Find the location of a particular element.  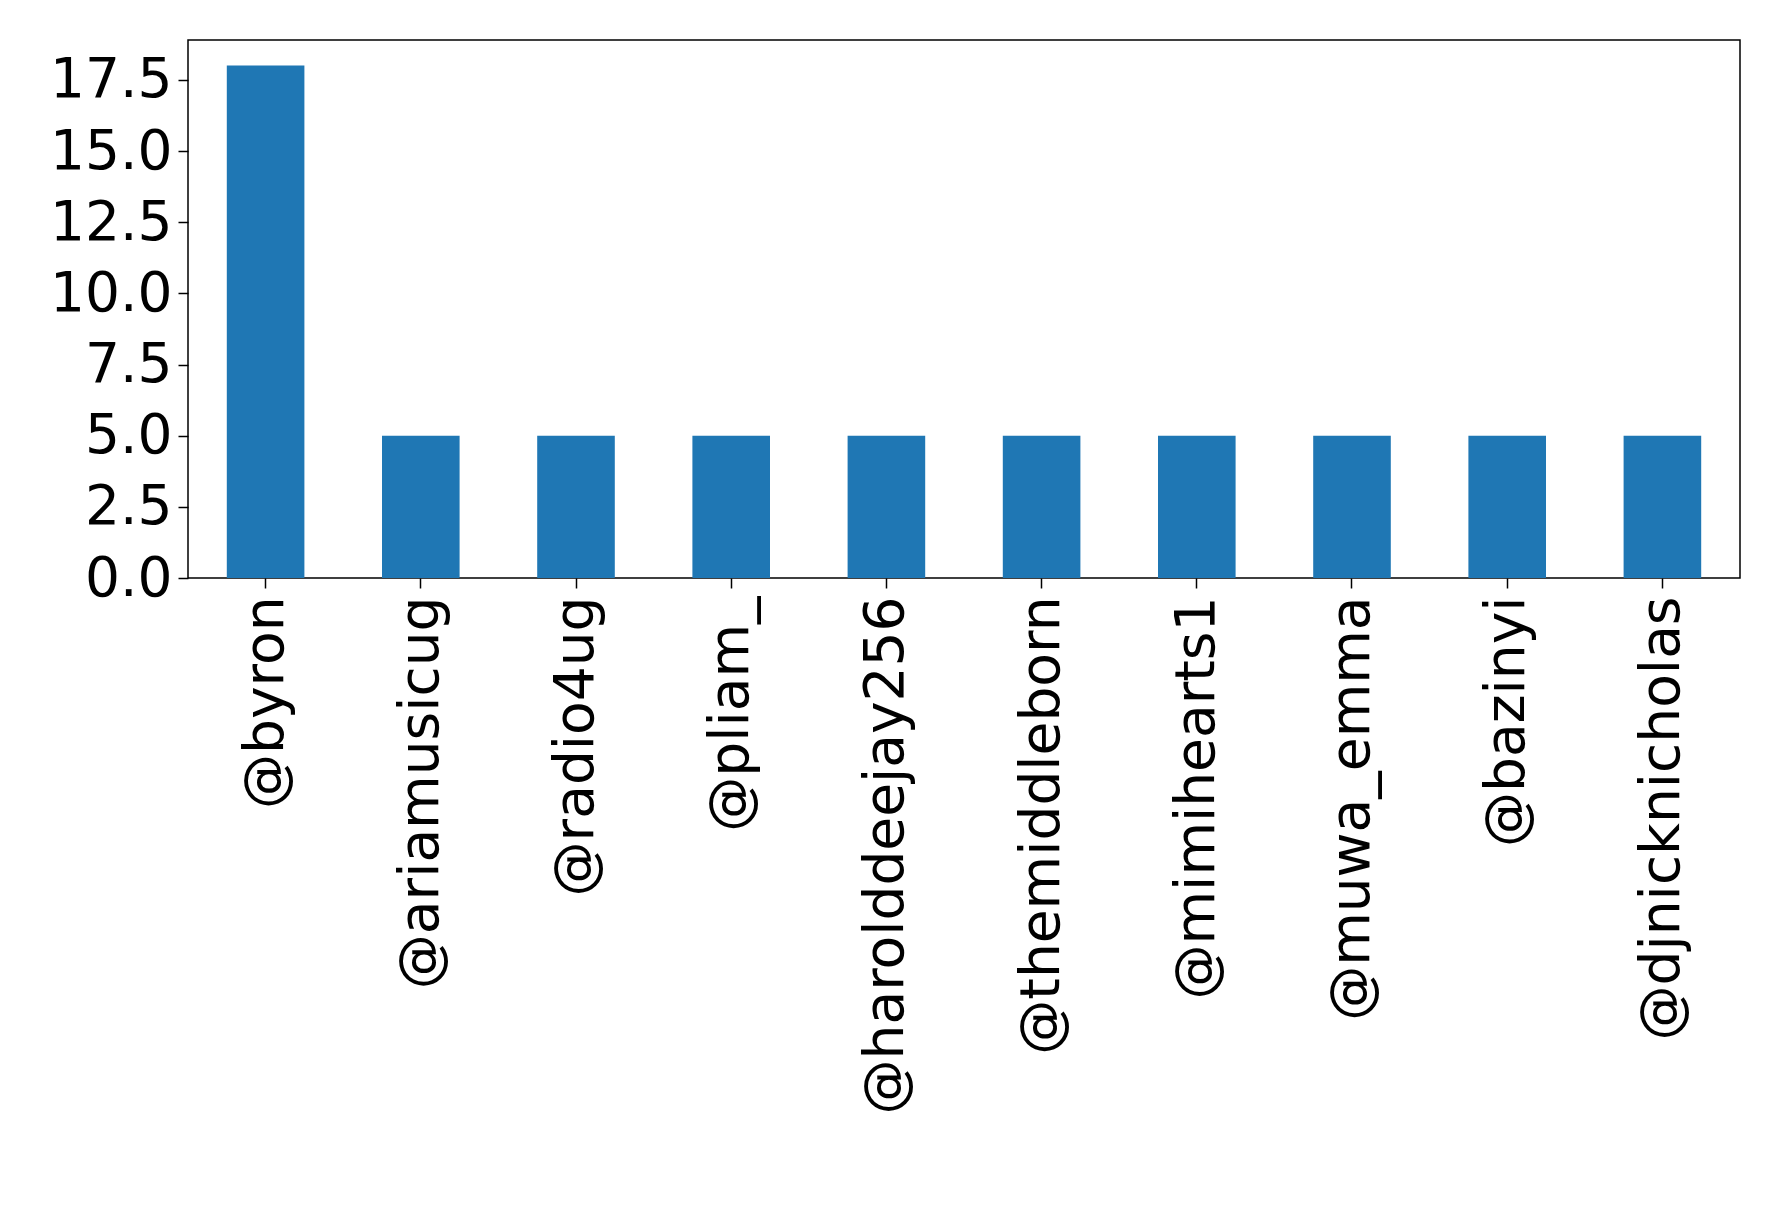

x-tick-label: @byron is located at coordinates (263, 702).